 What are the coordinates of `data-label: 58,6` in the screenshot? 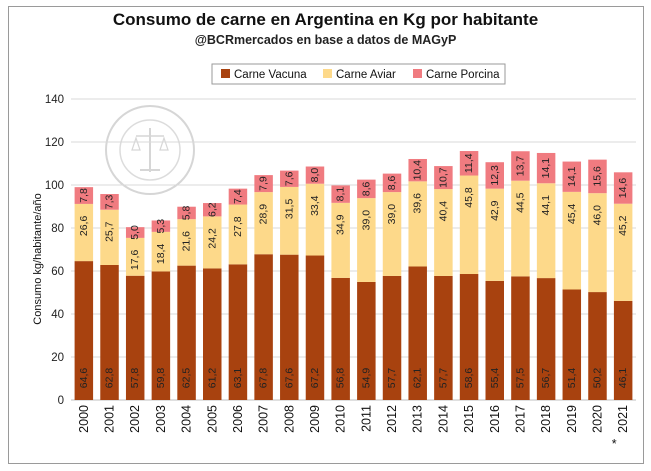 It's located at (469, 378).